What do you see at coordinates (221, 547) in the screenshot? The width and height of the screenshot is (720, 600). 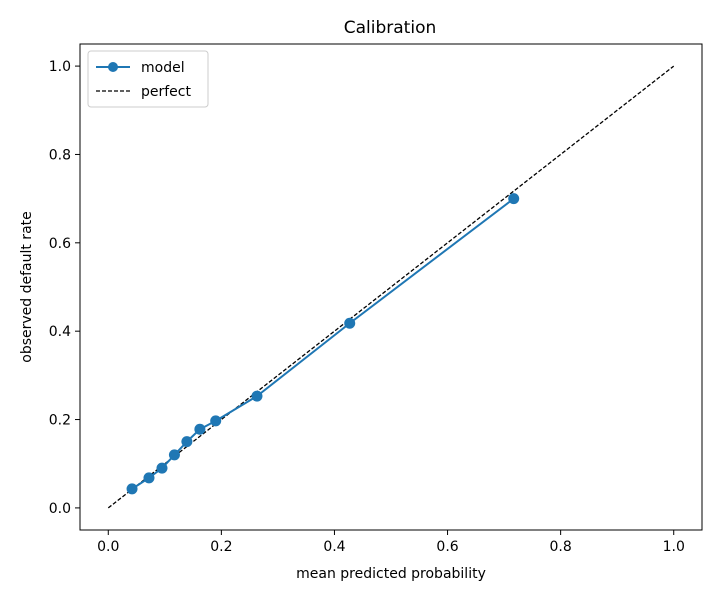 I see `x-tick-label: 0.2` at bounding box center [221, 547].